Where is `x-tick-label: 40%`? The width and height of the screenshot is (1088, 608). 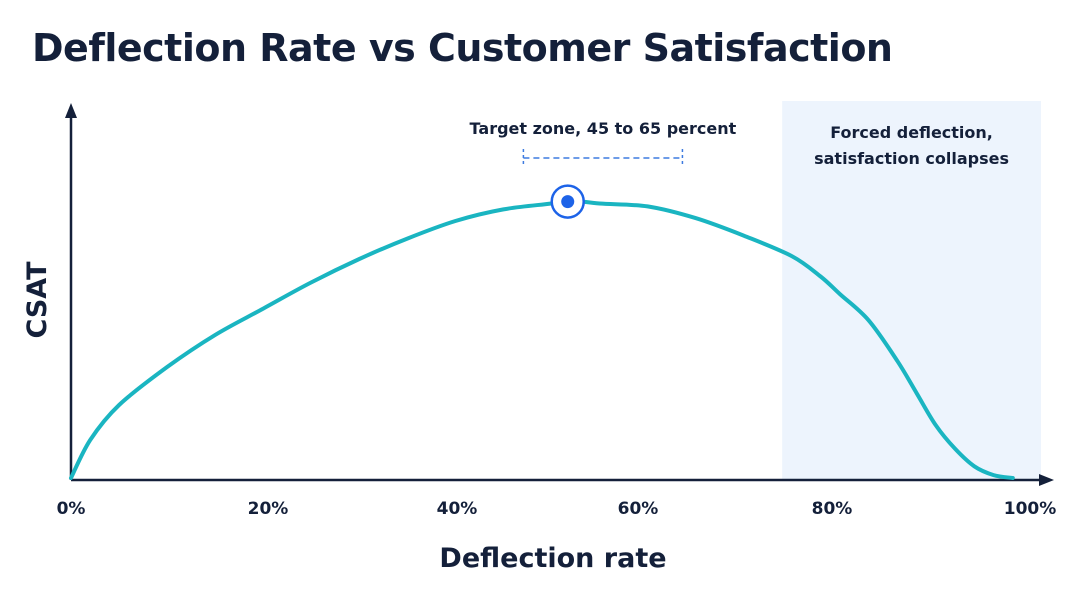
x-tick-label: 40% is located at coordinates (457, 509).